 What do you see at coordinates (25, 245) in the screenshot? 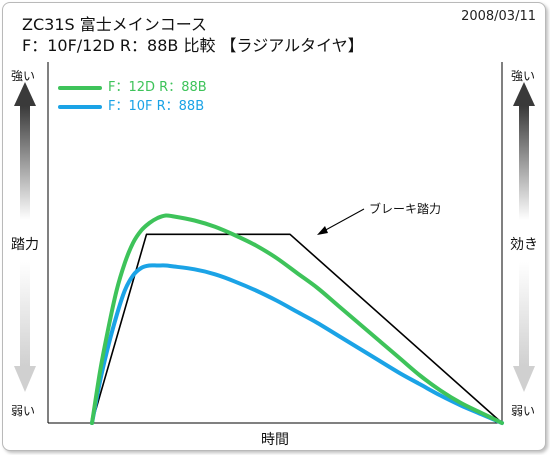
I see `left-axis-title: 踏力` at bounding box center [25, 245].